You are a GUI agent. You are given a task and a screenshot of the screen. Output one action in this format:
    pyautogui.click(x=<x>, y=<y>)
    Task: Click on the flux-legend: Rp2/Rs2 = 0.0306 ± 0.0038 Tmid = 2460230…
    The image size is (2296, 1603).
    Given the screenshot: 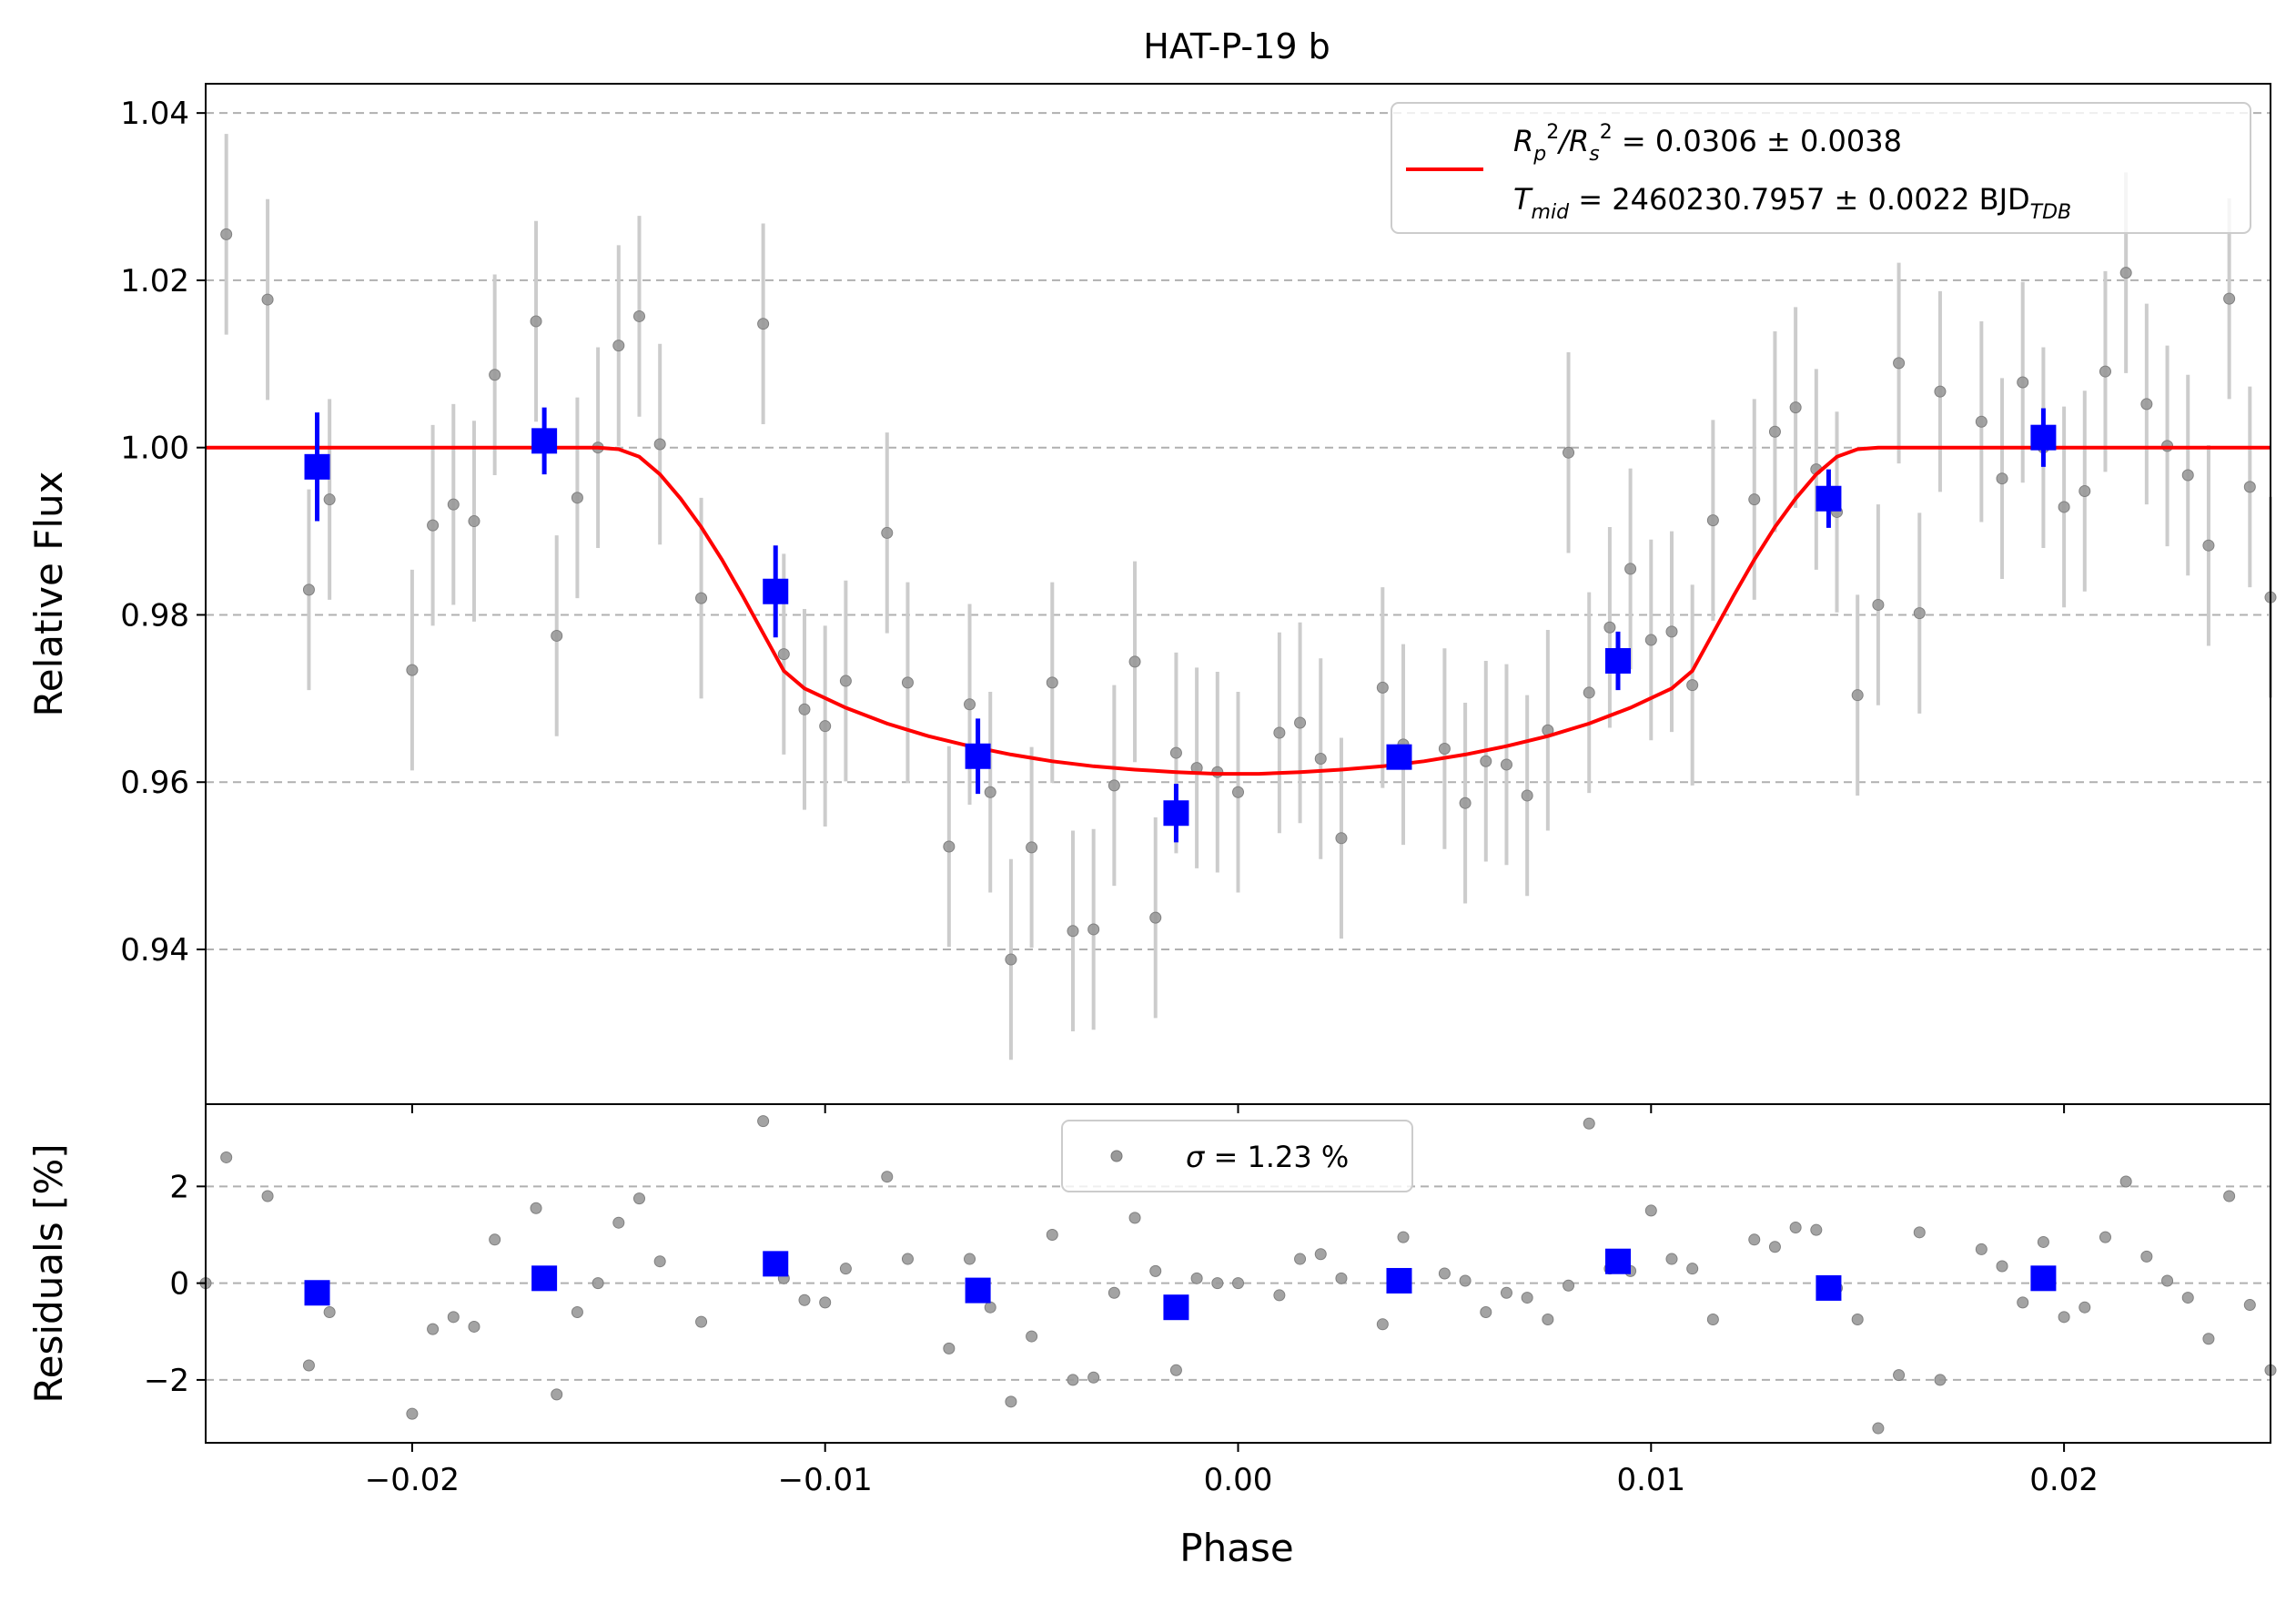 What is the action you would take?
    pyautogui.click(x=1821, y=168)
    